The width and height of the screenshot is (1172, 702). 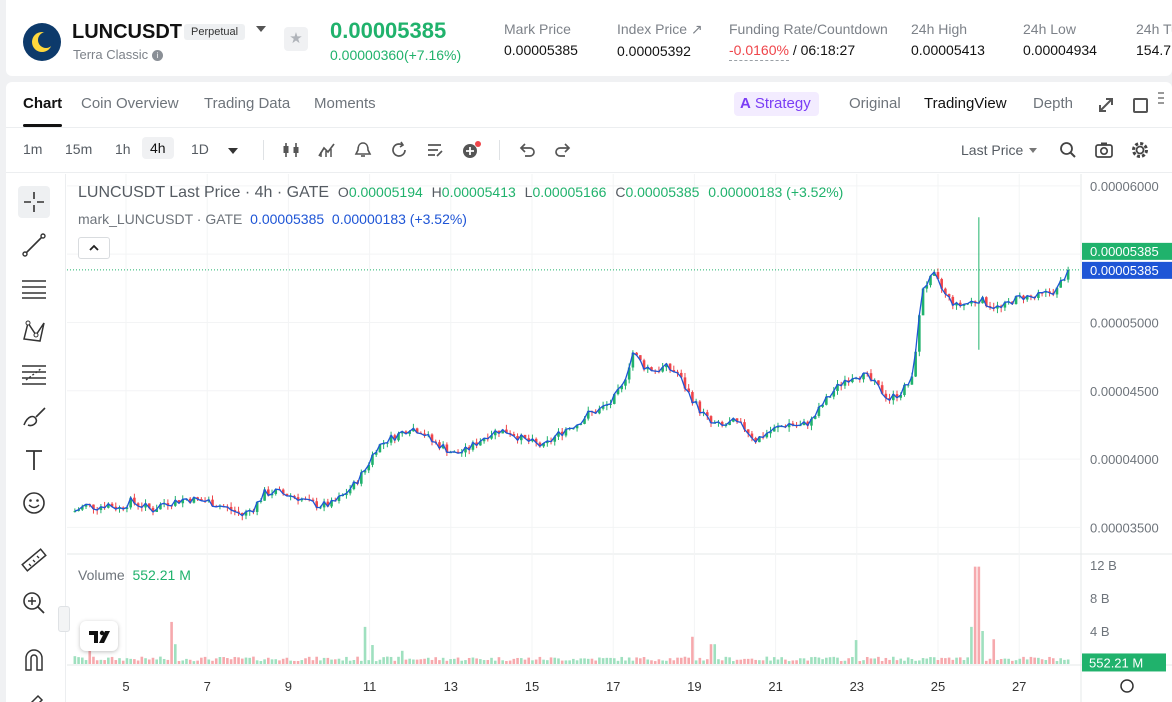 What do you see at coordinates (660, 29) in the screenshot?
I see `stat-label: Index Price ↗` at bounding box center [660, 29].